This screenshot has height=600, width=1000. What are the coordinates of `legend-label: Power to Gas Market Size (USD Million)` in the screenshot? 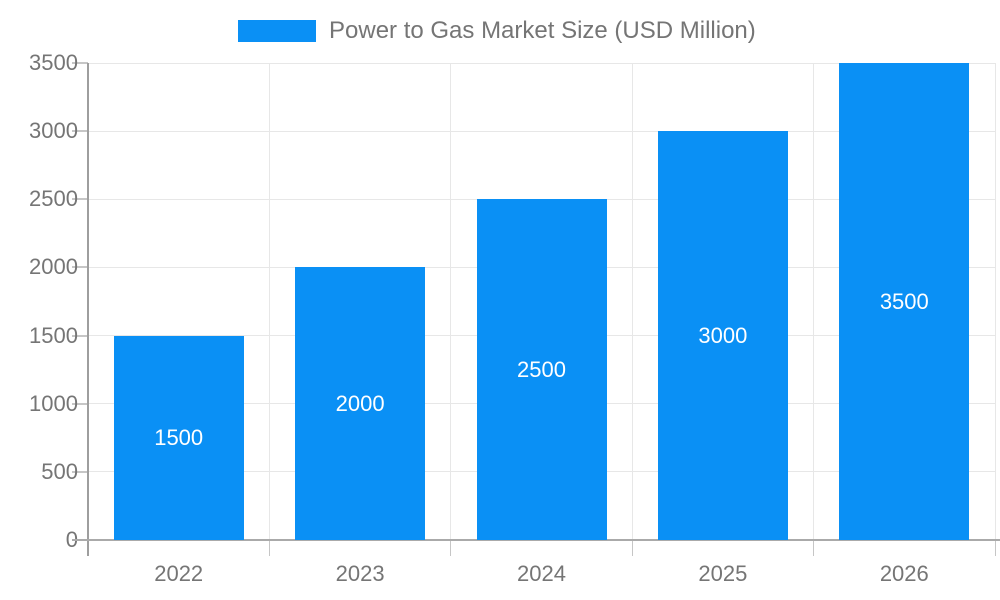 It's located at (542, 30).